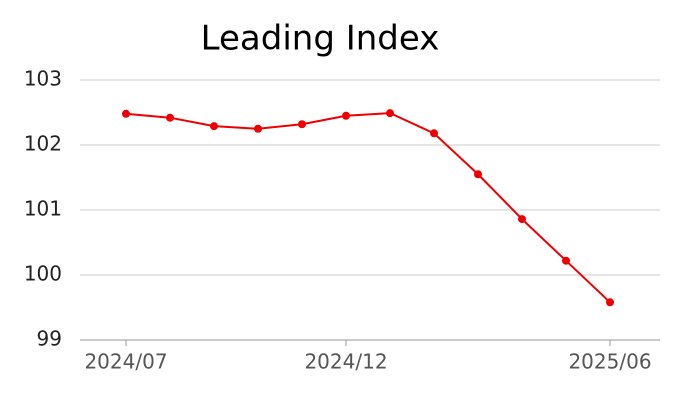 This screenshot has width=700, height=404. Describe the element at coordinates (320, 39) in the screenshot. I see `chart-title: Leading Index` at that location.